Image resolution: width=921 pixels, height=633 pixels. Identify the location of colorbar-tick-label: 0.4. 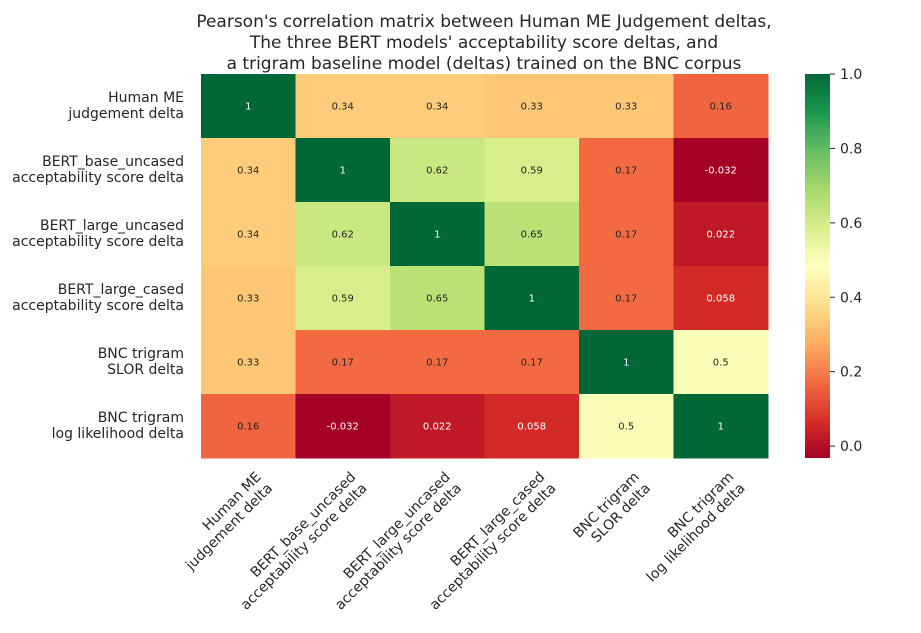
(851, 298).